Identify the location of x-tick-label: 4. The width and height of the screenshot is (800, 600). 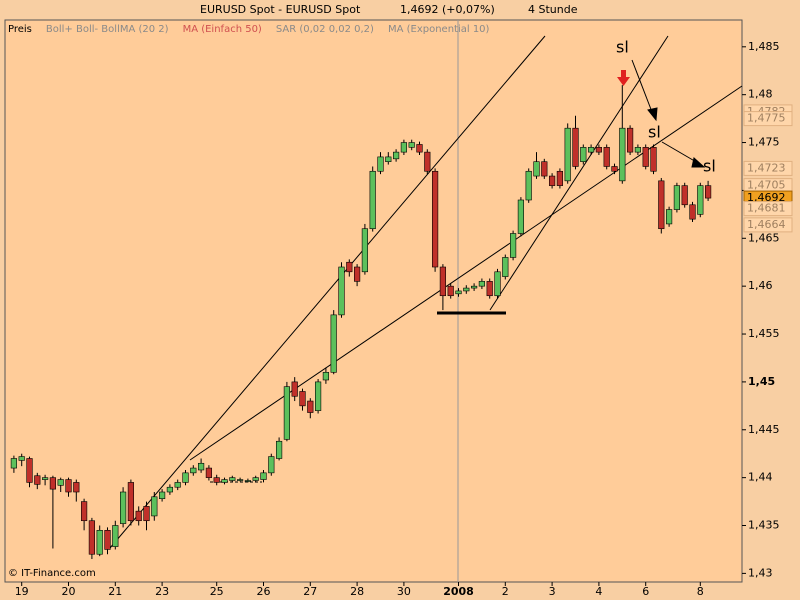
(598, 591).